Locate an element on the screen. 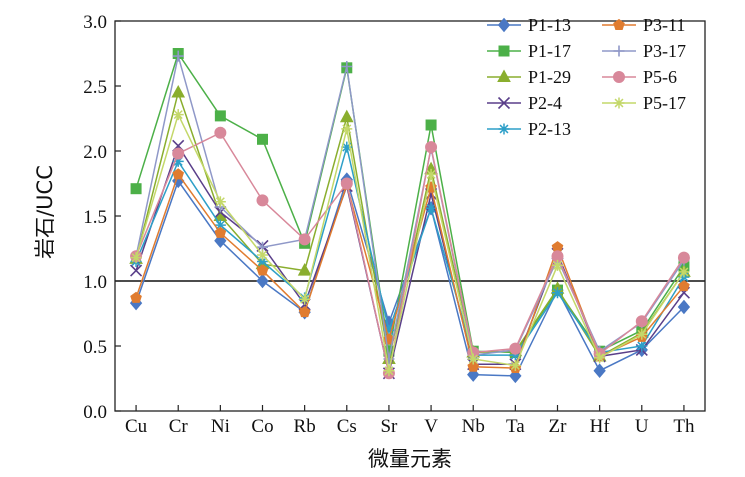 The height and width of the screenshot is (477, 745). legend-label: P5-17 is located at coordinates (664, 103).